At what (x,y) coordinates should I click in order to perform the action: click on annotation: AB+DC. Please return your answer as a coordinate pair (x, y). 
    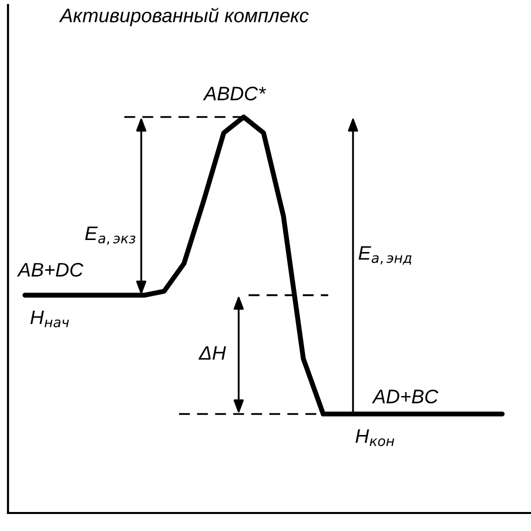
    Looking at the image, I should click on (50, 269).